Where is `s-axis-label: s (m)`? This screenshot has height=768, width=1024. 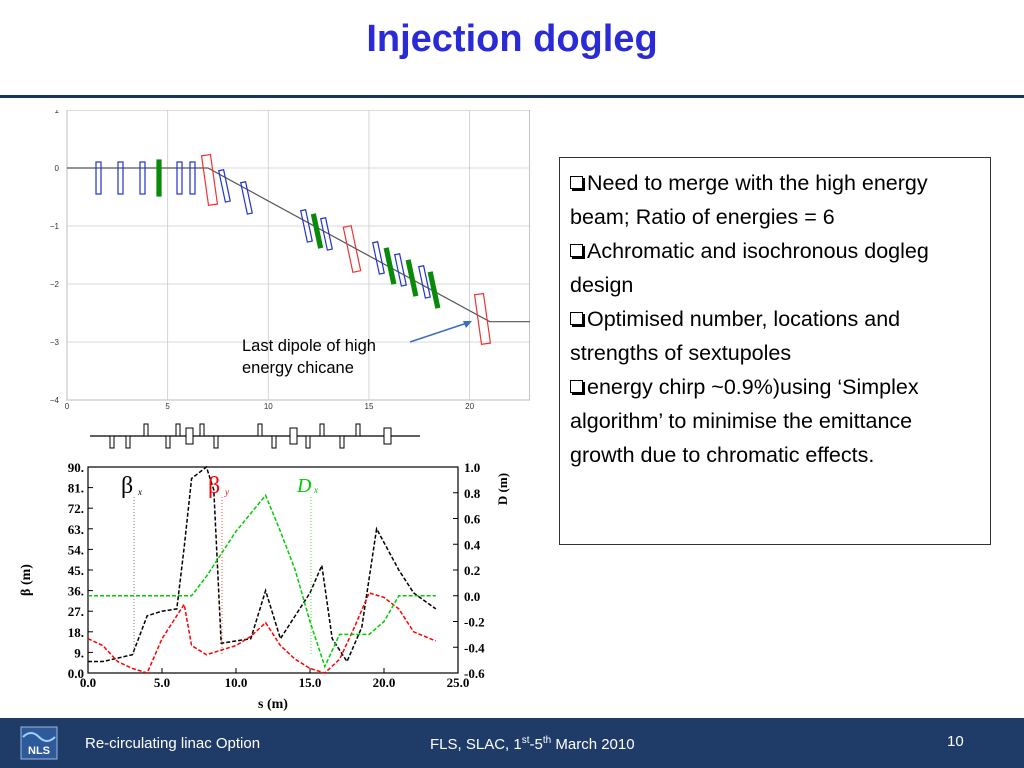 s-axis-label: s (m) is located at coordinates (273, 704).